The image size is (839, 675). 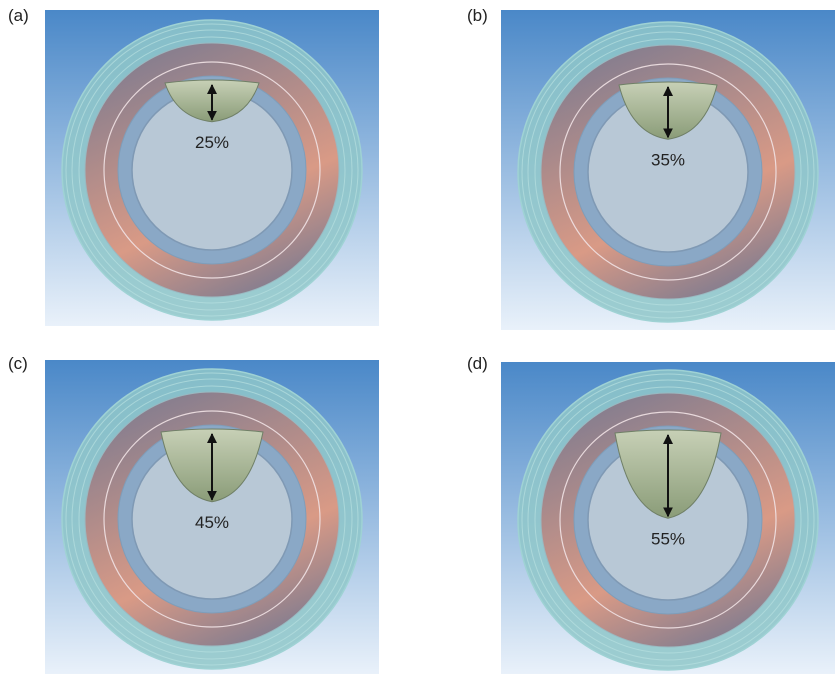 I want to click on percent-label: 55%, so click(x=668, y=538).